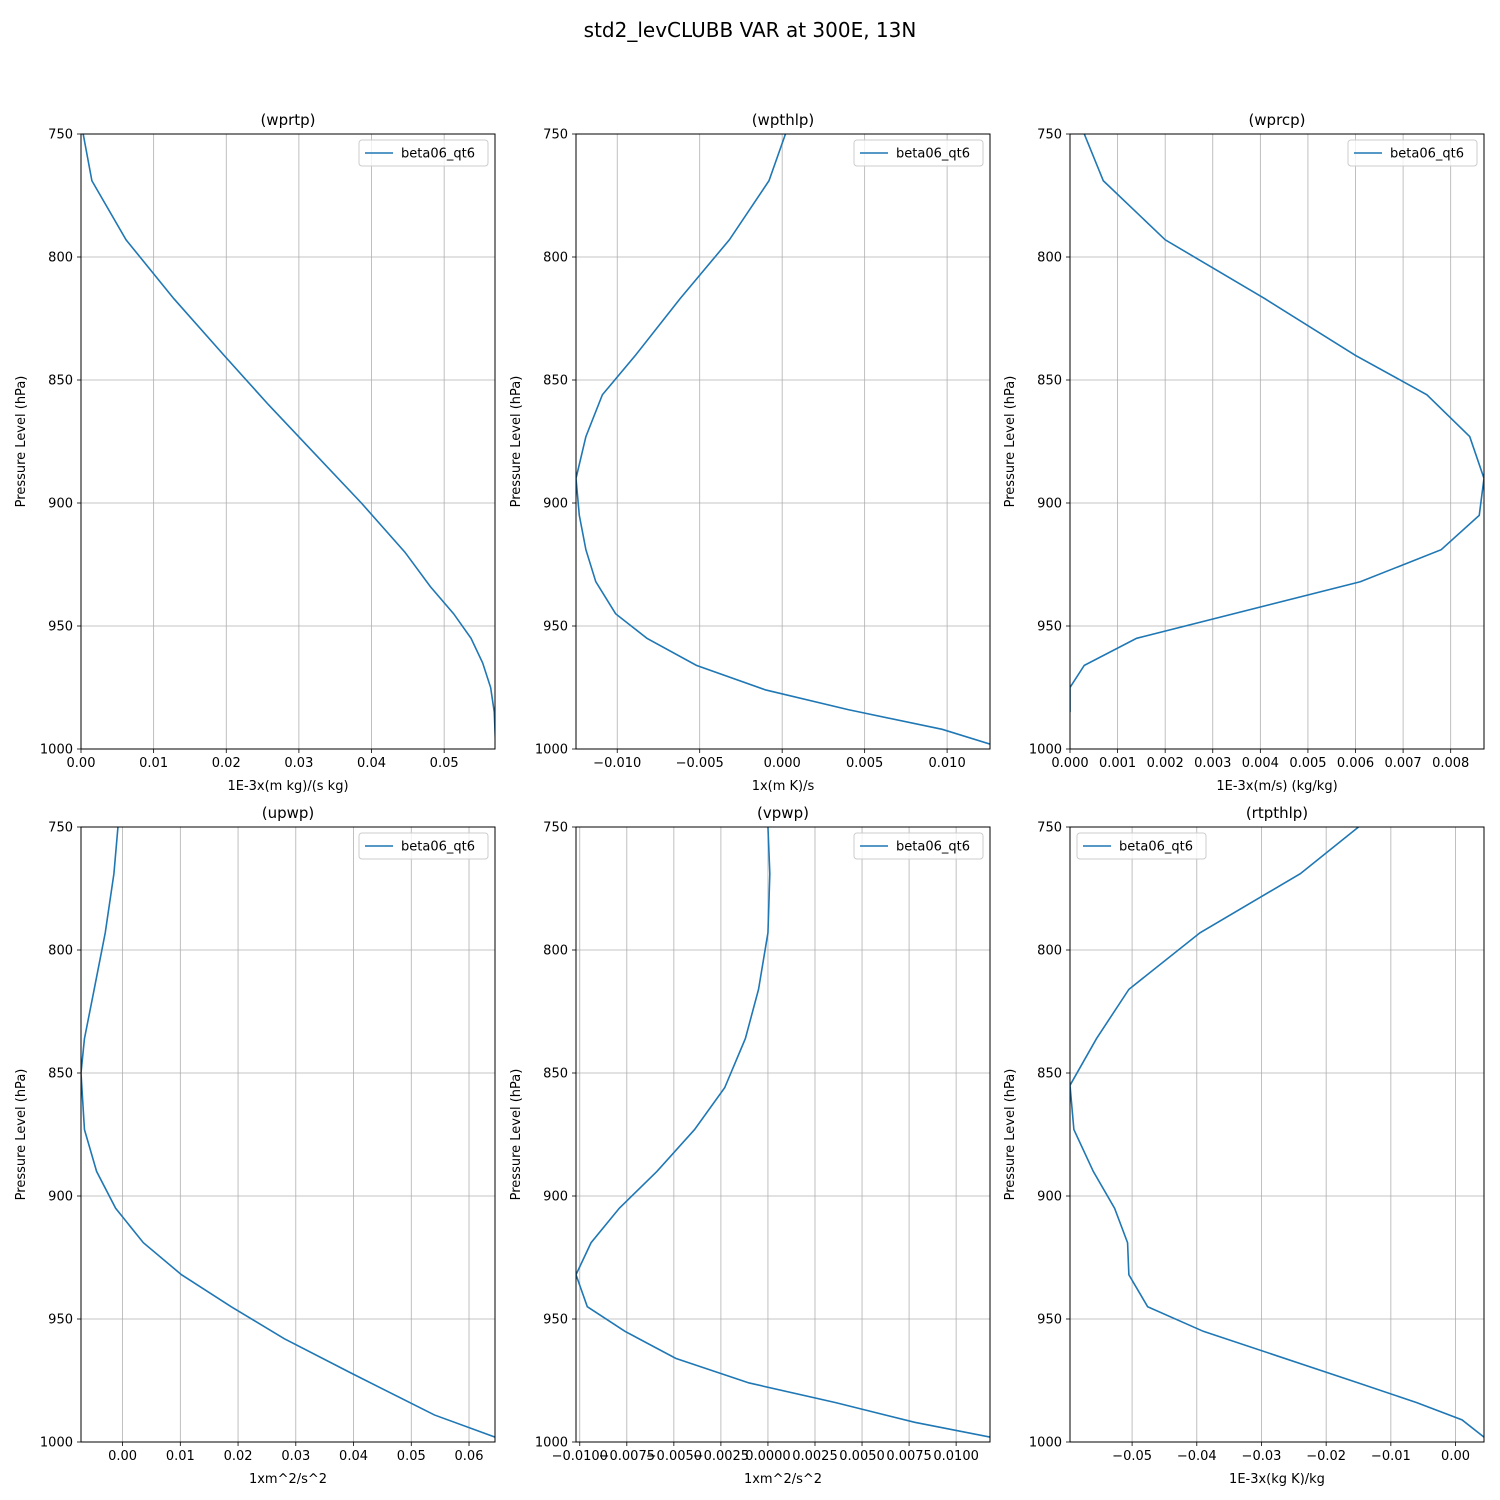 This screenshot has width=1500, height=1500. I want to click on x-tick-label: 0.001, so click(1117, 763).